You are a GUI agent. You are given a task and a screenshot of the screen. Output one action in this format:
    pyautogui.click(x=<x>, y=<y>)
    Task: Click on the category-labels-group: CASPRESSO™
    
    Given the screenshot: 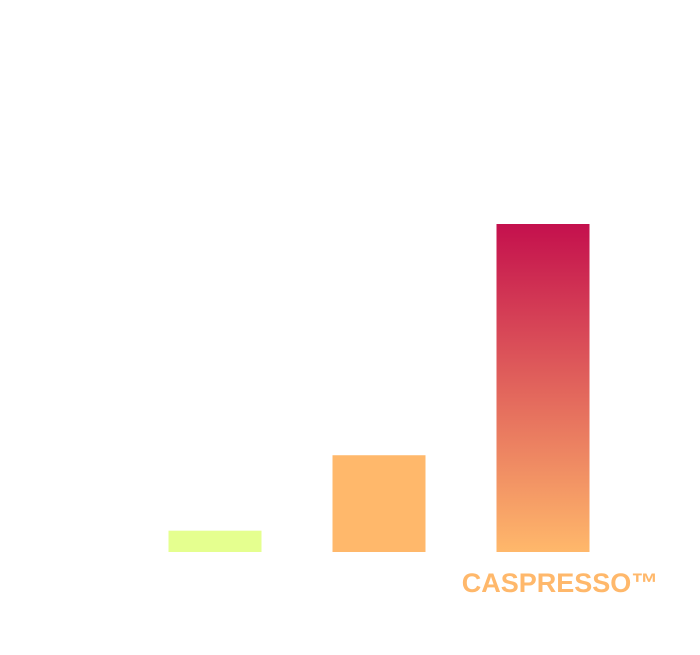 What is the action you would take?
    pyautogui.click(x=560, y=583)
    